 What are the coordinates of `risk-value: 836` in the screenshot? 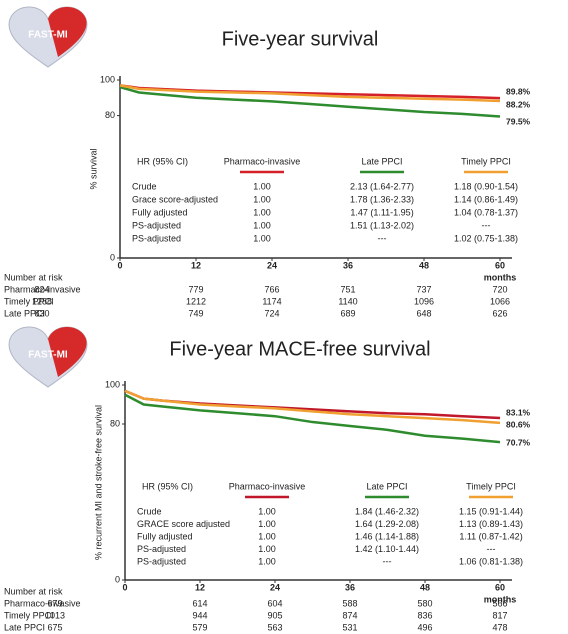 It's located at (424, 615).